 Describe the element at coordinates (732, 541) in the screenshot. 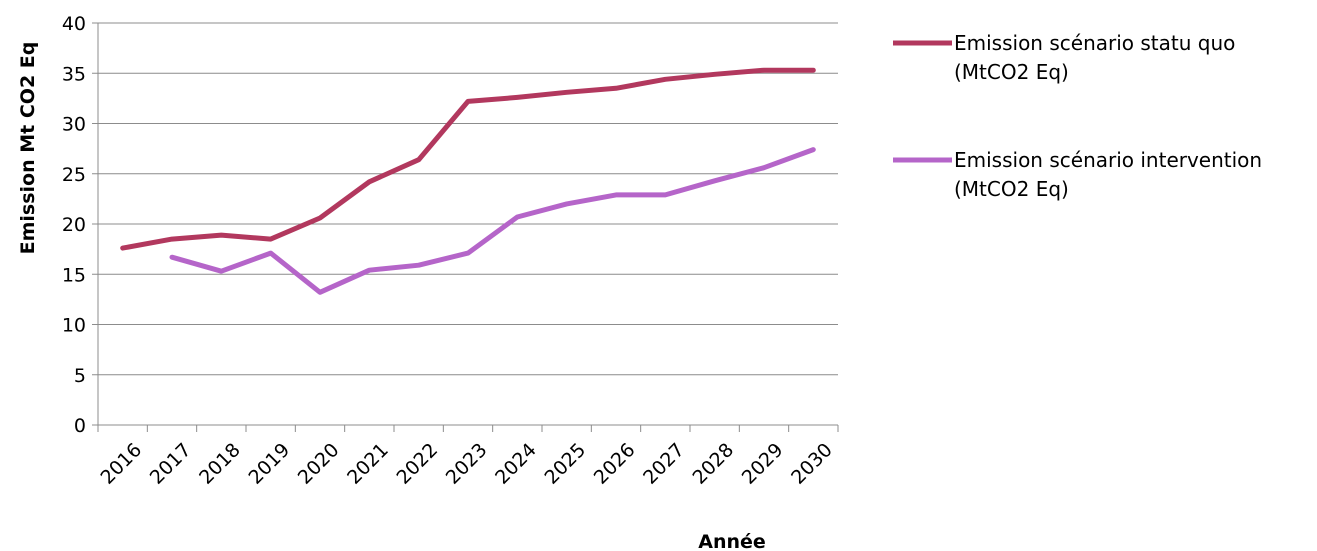

I see `x-axis-title: Année` at that location.